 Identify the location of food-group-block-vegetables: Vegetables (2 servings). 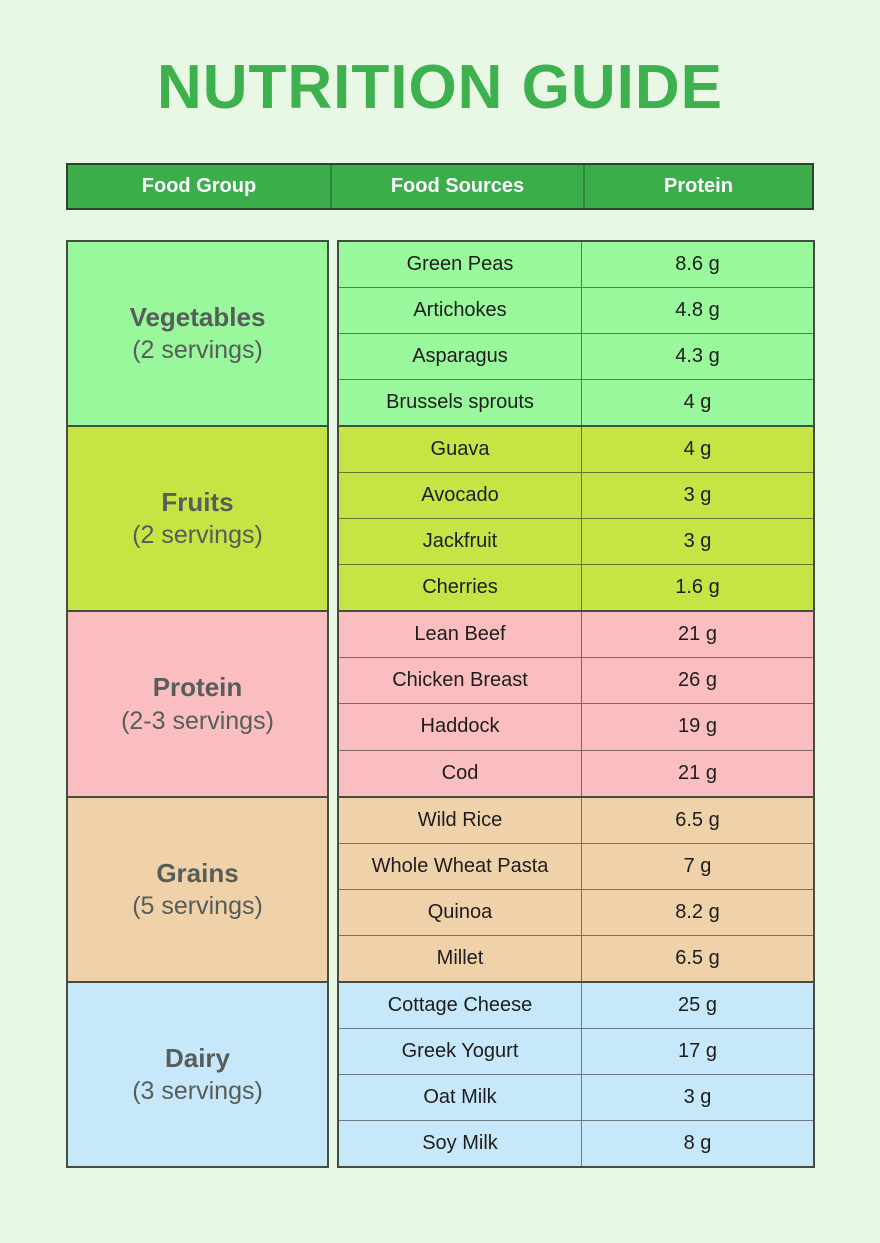
(197, 335).